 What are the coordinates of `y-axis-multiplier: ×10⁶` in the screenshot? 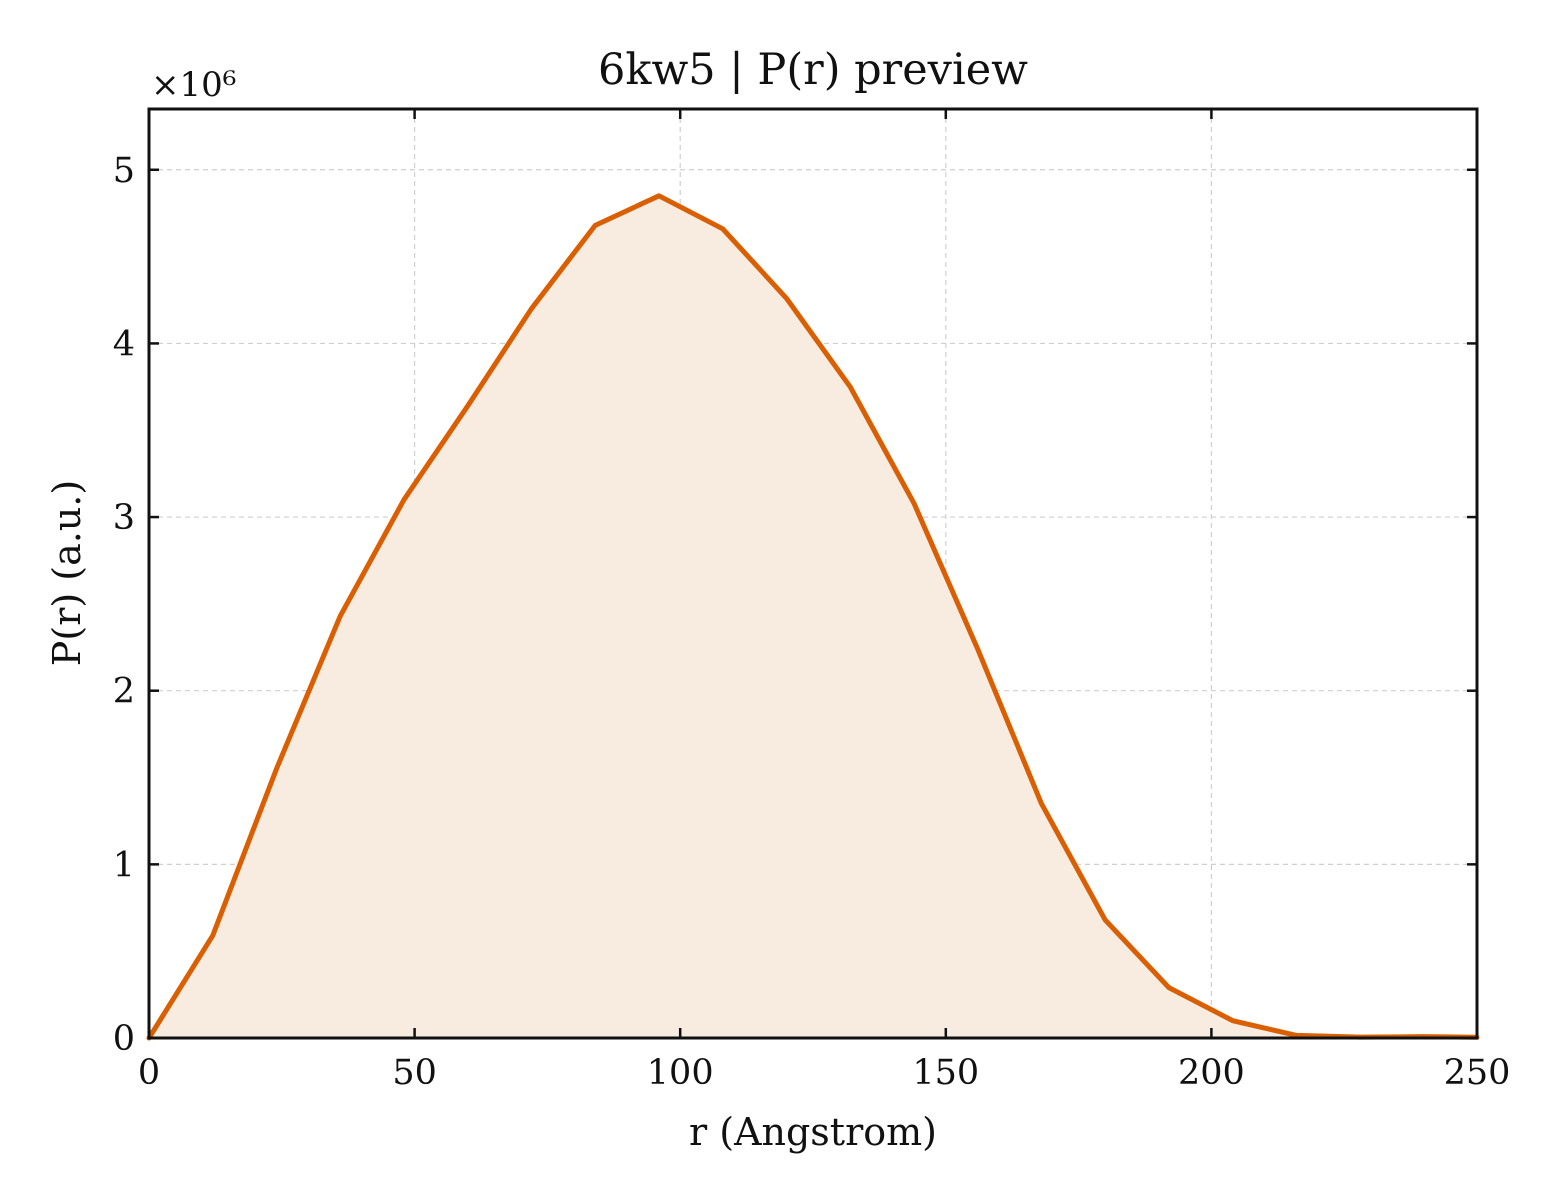 It's located at (193, 85).